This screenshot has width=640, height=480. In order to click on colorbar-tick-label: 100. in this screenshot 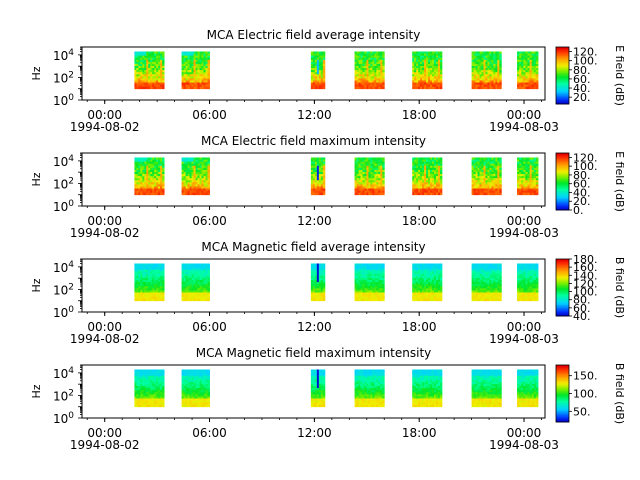, I will do `click(585, 292)`.